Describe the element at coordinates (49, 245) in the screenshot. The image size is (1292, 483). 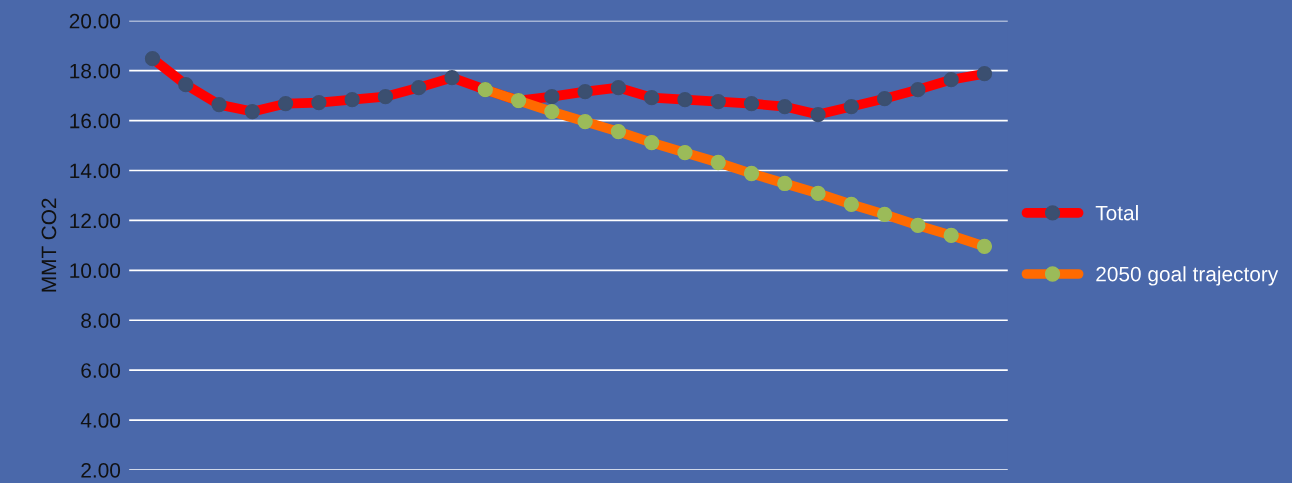
I see `y-axis-title: MMT CO2` at that location.